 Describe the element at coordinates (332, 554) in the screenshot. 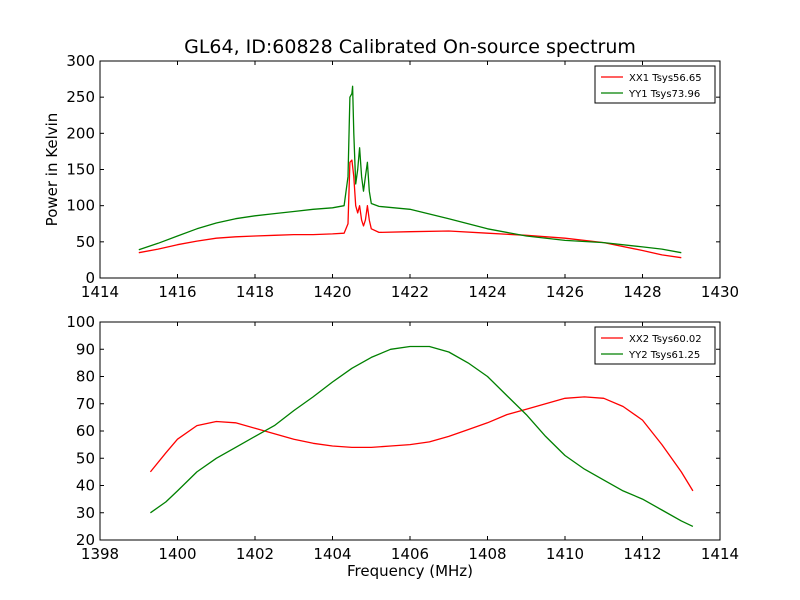

I see `x-tick-label: 1404` at that location.